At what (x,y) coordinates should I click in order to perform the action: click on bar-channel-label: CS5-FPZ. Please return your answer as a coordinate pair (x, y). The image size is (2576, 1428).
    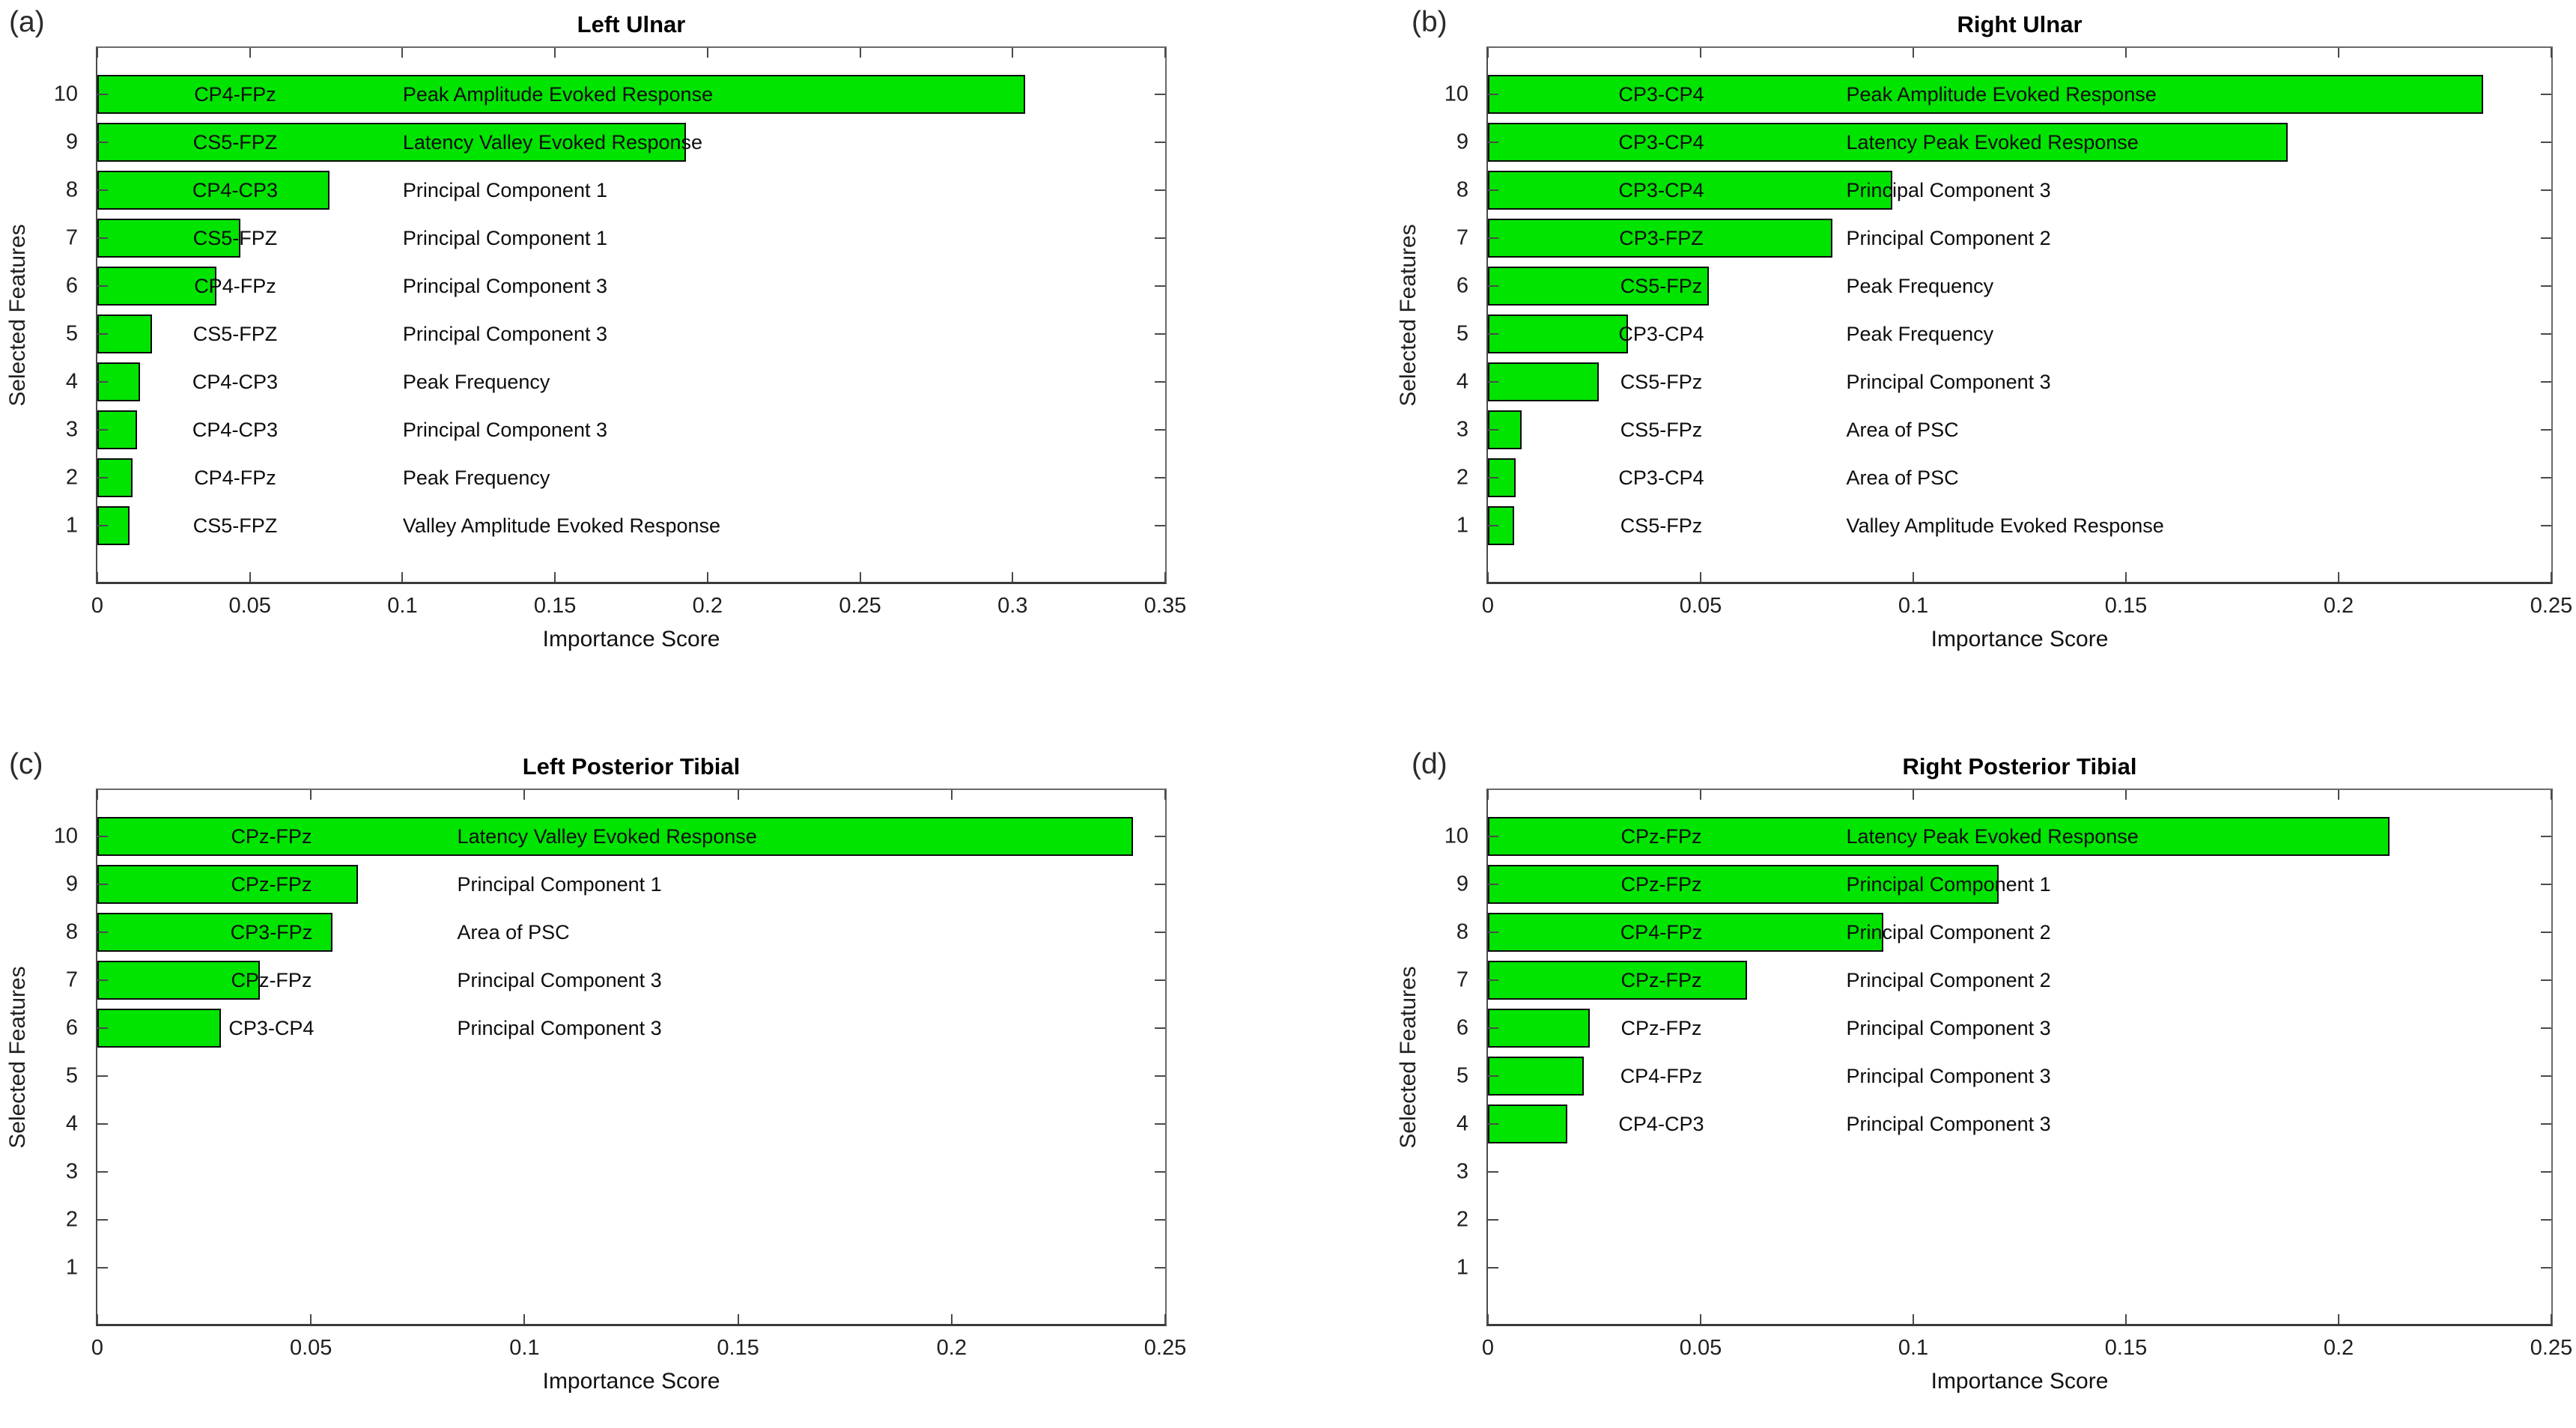
    Looking at the image, I should click on (235, 142).